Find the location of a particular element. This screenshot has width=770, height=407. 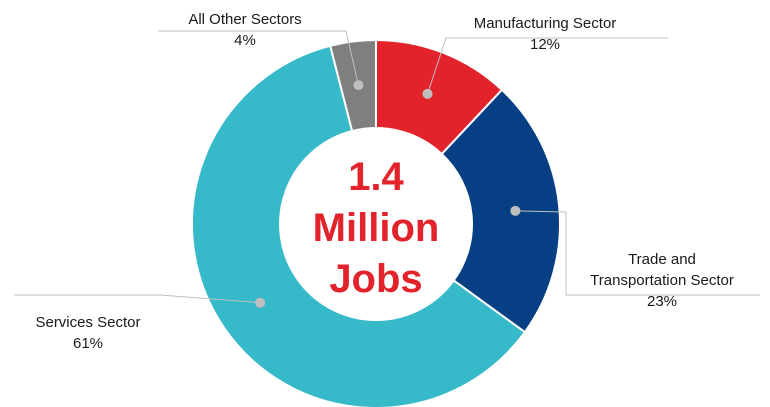

value-label-trade-and-transportation-sector: 23% is located at coordinates (662, 301).